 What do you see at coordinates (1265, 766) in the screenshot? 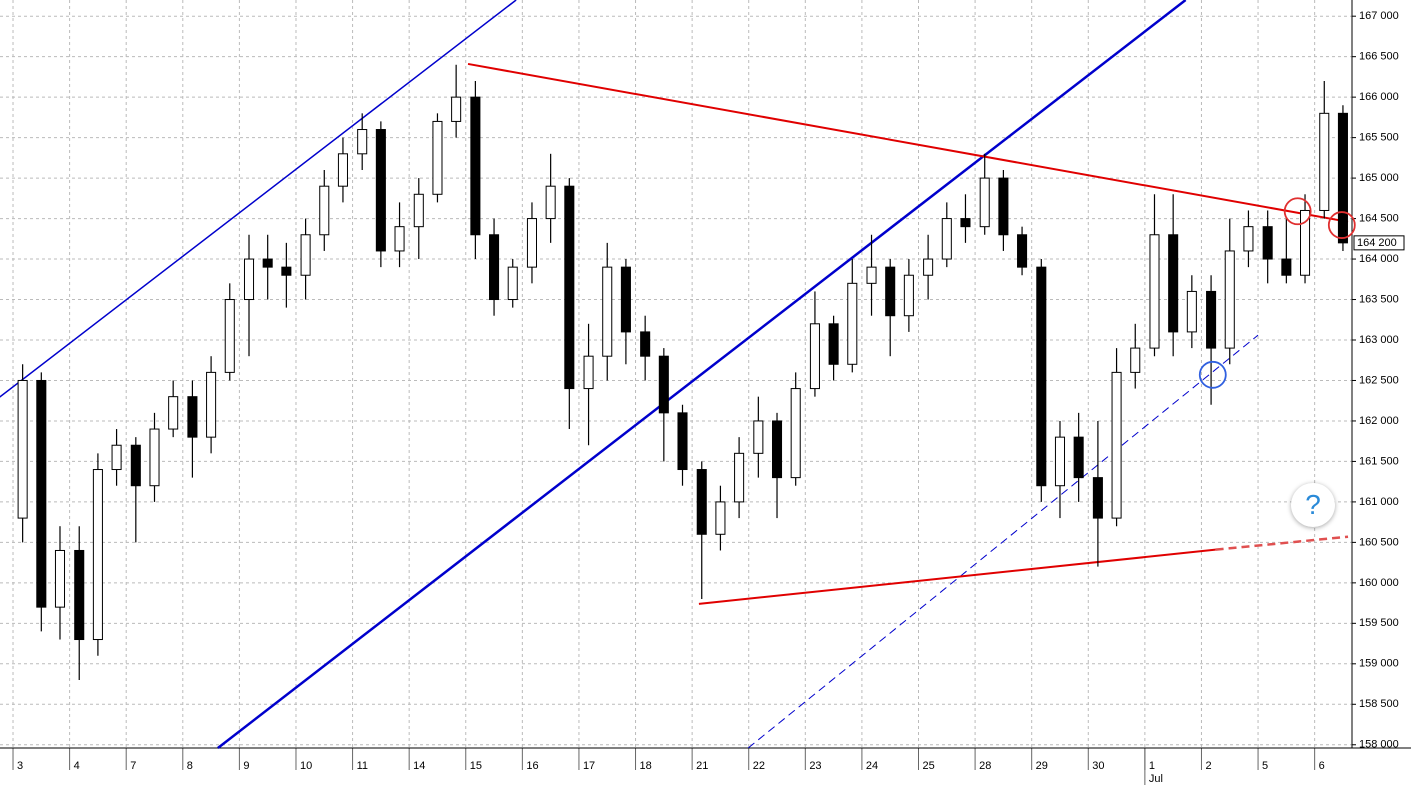
I see `x-tick-label: 5` at bounding box center [1265, 766].